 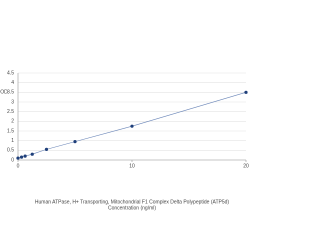 What do you see at coordinates (4, 92) in the screenshot?
I see `y-axis-label: OD` at bounding box center [4, 92].